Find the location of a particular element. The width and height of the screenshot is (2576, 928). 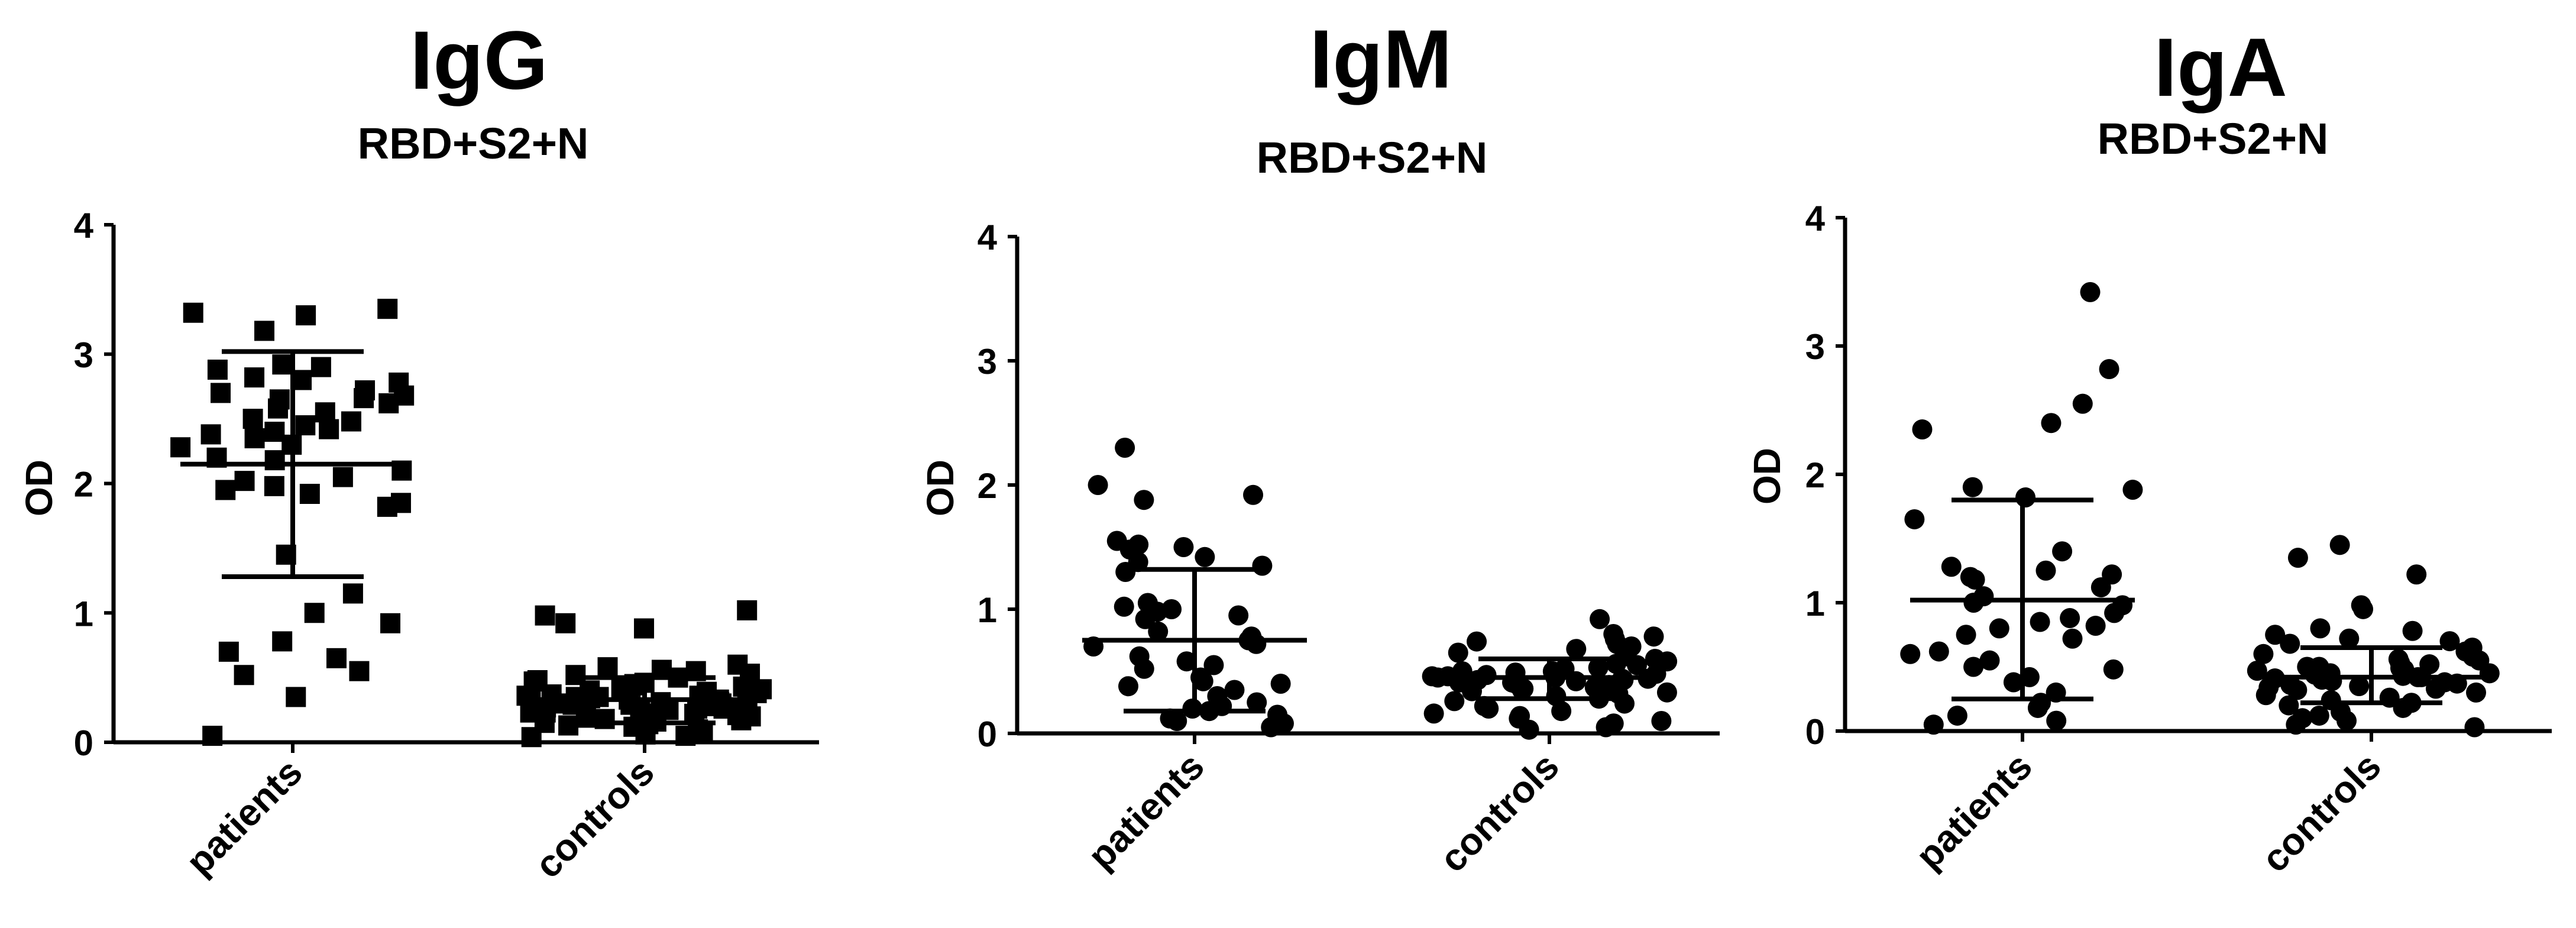

data-marks is located at coordinates (1380, 589).